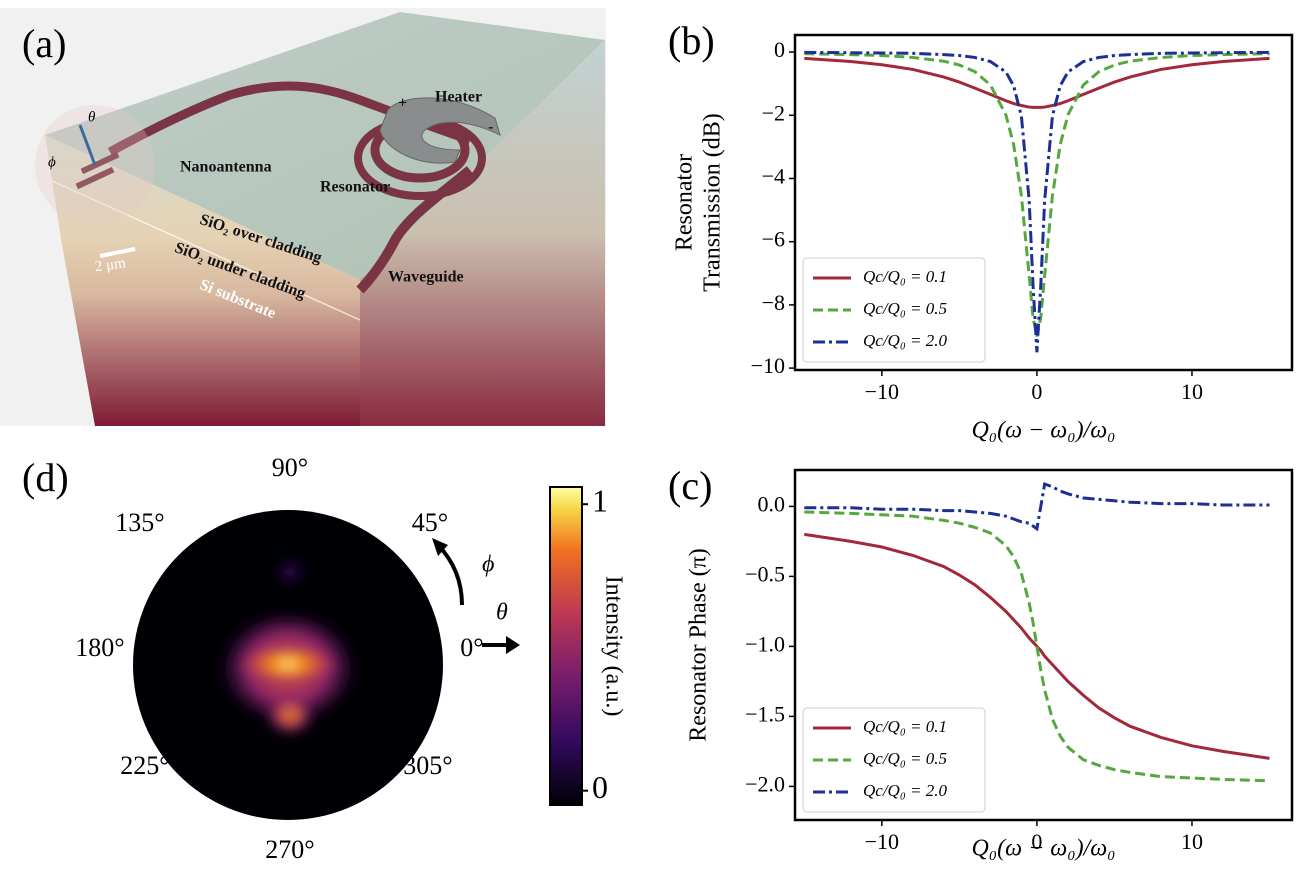 The width and height of the screenshot is (1312, 880). I want to click on heater-plus: +, so click(402, 103).